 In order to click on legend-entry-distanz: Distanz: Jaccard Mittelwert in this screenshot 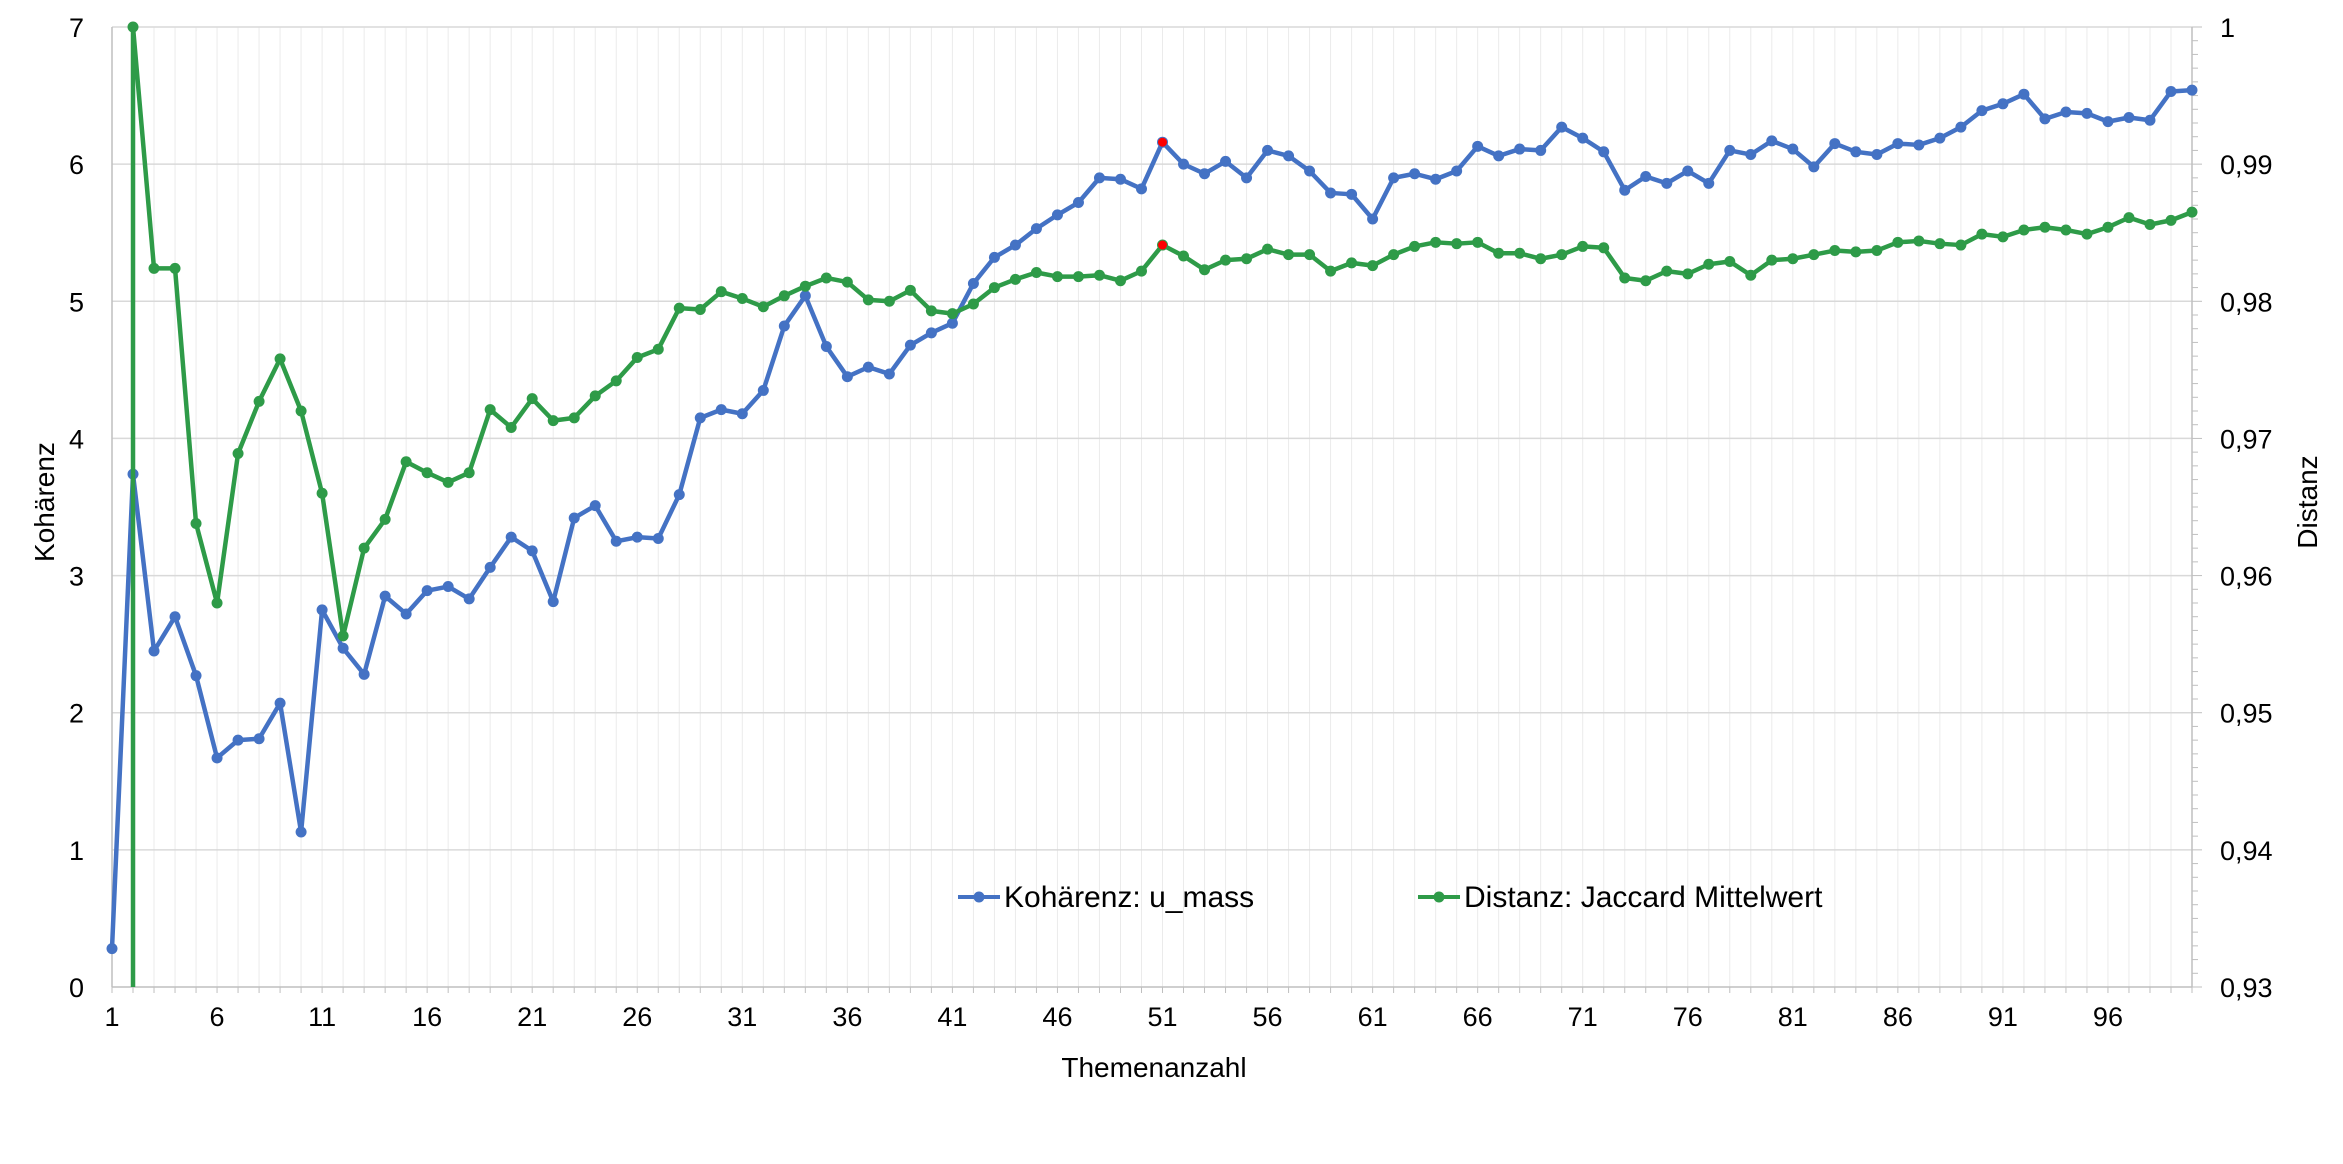, I will do `click(1620, 897)`.